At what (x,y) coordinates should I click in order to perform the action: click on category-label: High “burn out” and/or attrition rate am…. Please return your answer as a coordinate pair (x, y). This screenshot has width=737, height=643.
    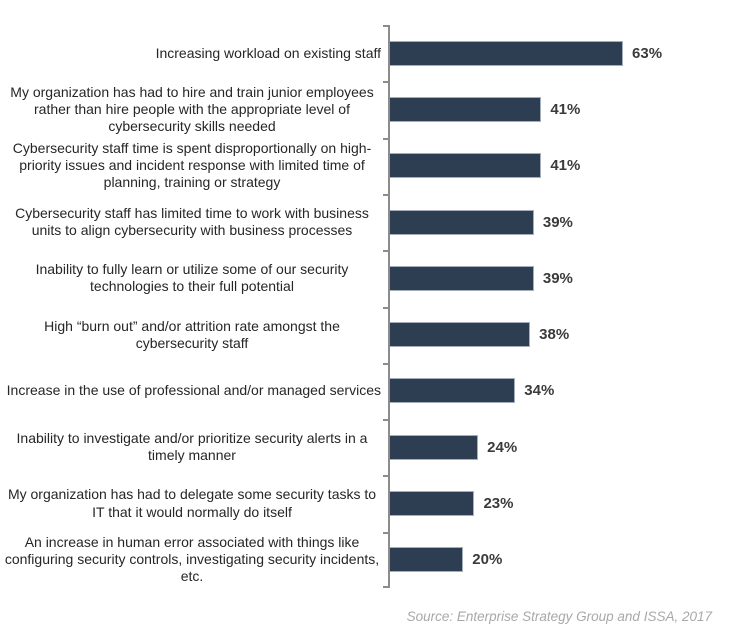
    Looking at the image, I should click on (192, 334).